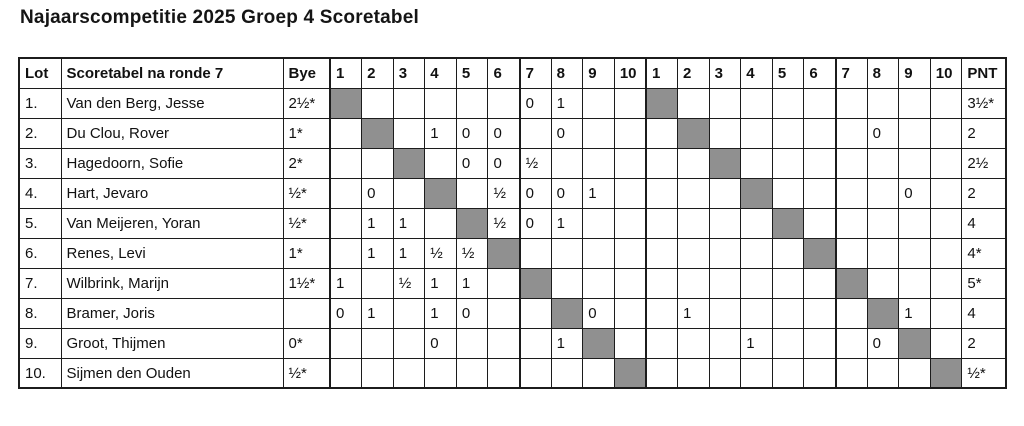 The height and width of the screenshot is (426, 1024). Describe the element at coordinates (40, 313) in the screenshot. I see `lot-cell: 8.` at that location.